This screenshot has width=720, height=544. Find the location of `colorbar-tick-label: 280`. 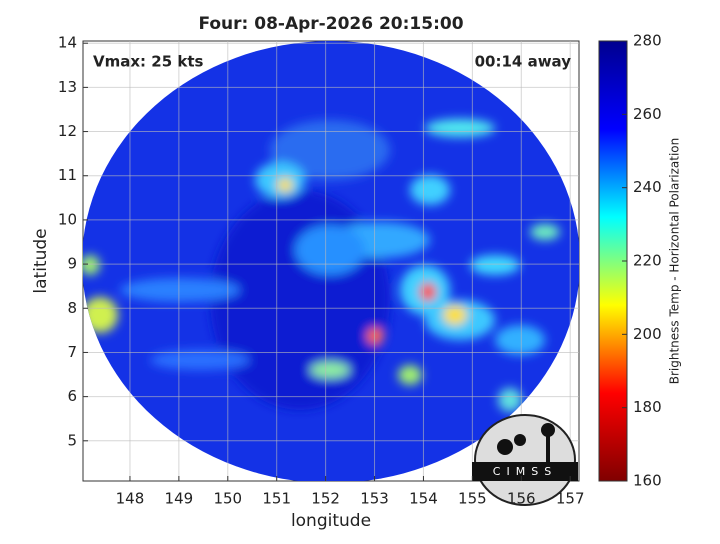

colorbar-tick-label: 280 is located at coordinates (647, 41).